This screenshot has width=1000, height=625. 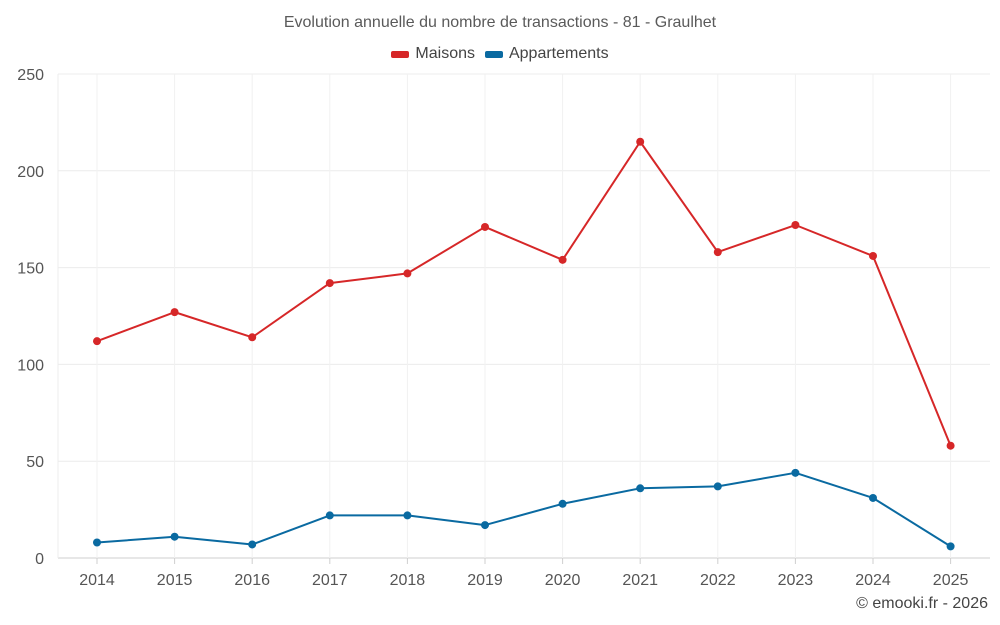 What do you see at coordinates (562, 503) in the screenshot?
I see `data-point-appartements-2020` at bounding box center [562, 503].